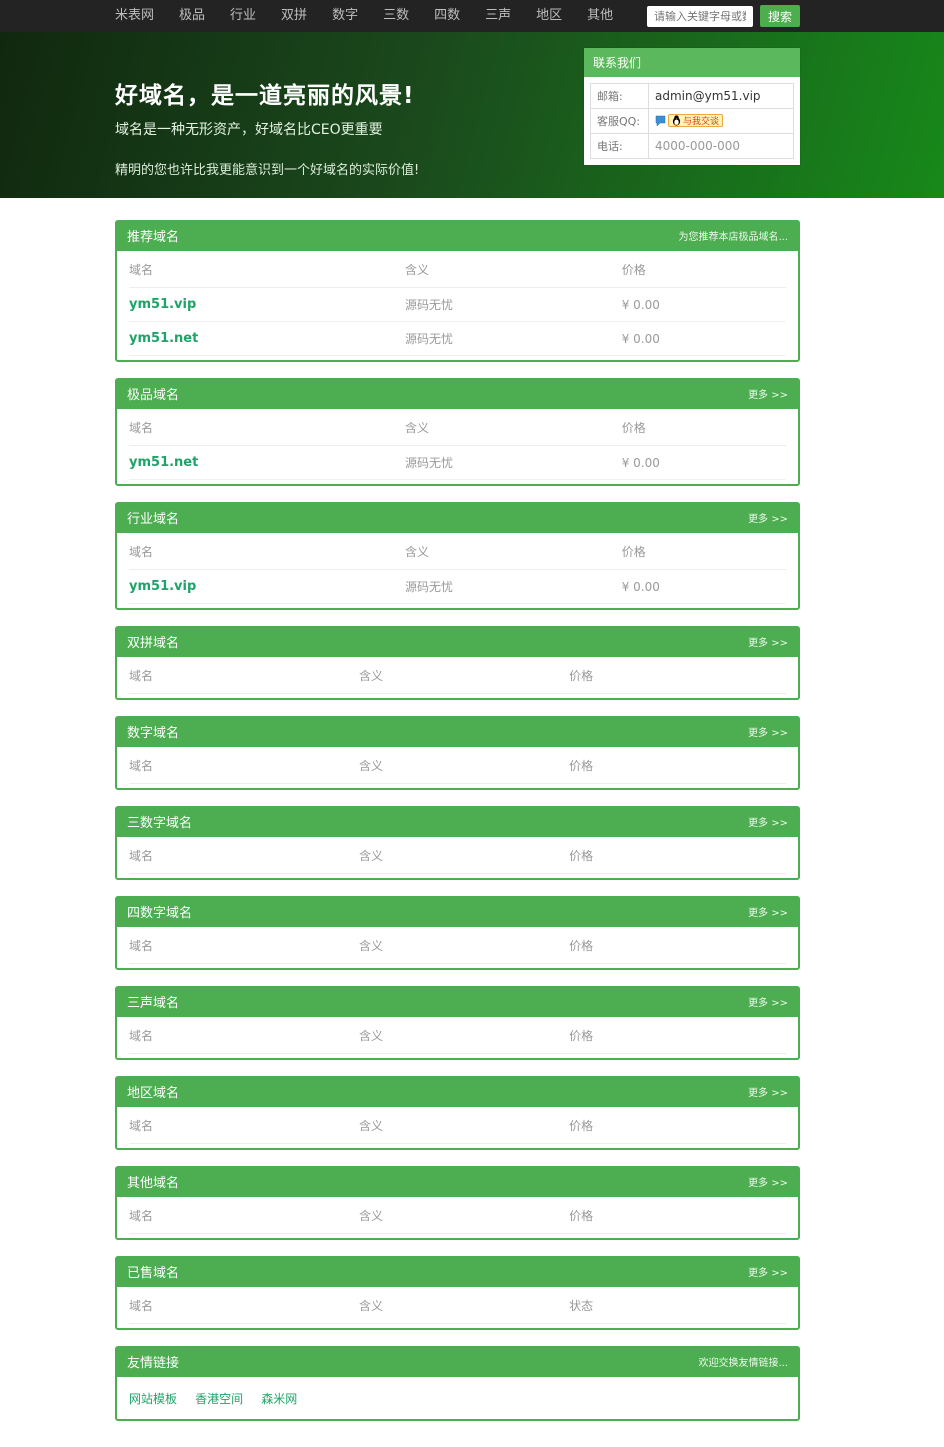 This screenshot has width=944, height=1447. Describe the element at coordinates (600, 15) in the screenshot. I see `nav-item-other: 其他` at that location.